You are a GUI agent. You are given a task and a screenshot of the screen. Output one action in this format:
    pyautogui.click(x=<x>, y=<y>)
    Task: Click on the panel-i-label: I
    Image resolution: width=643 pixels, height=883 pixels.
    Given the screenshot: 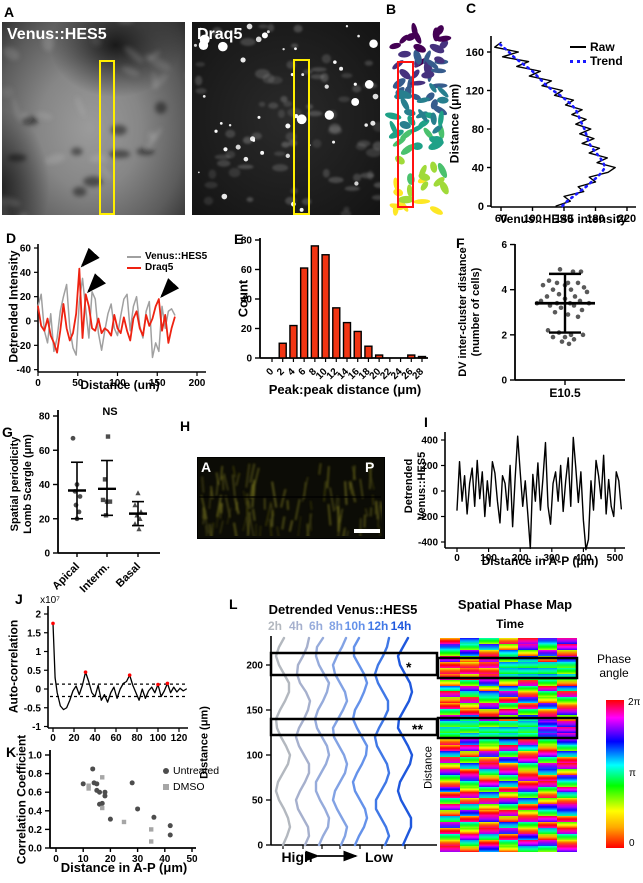 What is the action you would take?
    pyautogui.click(x=426, y=422)
    